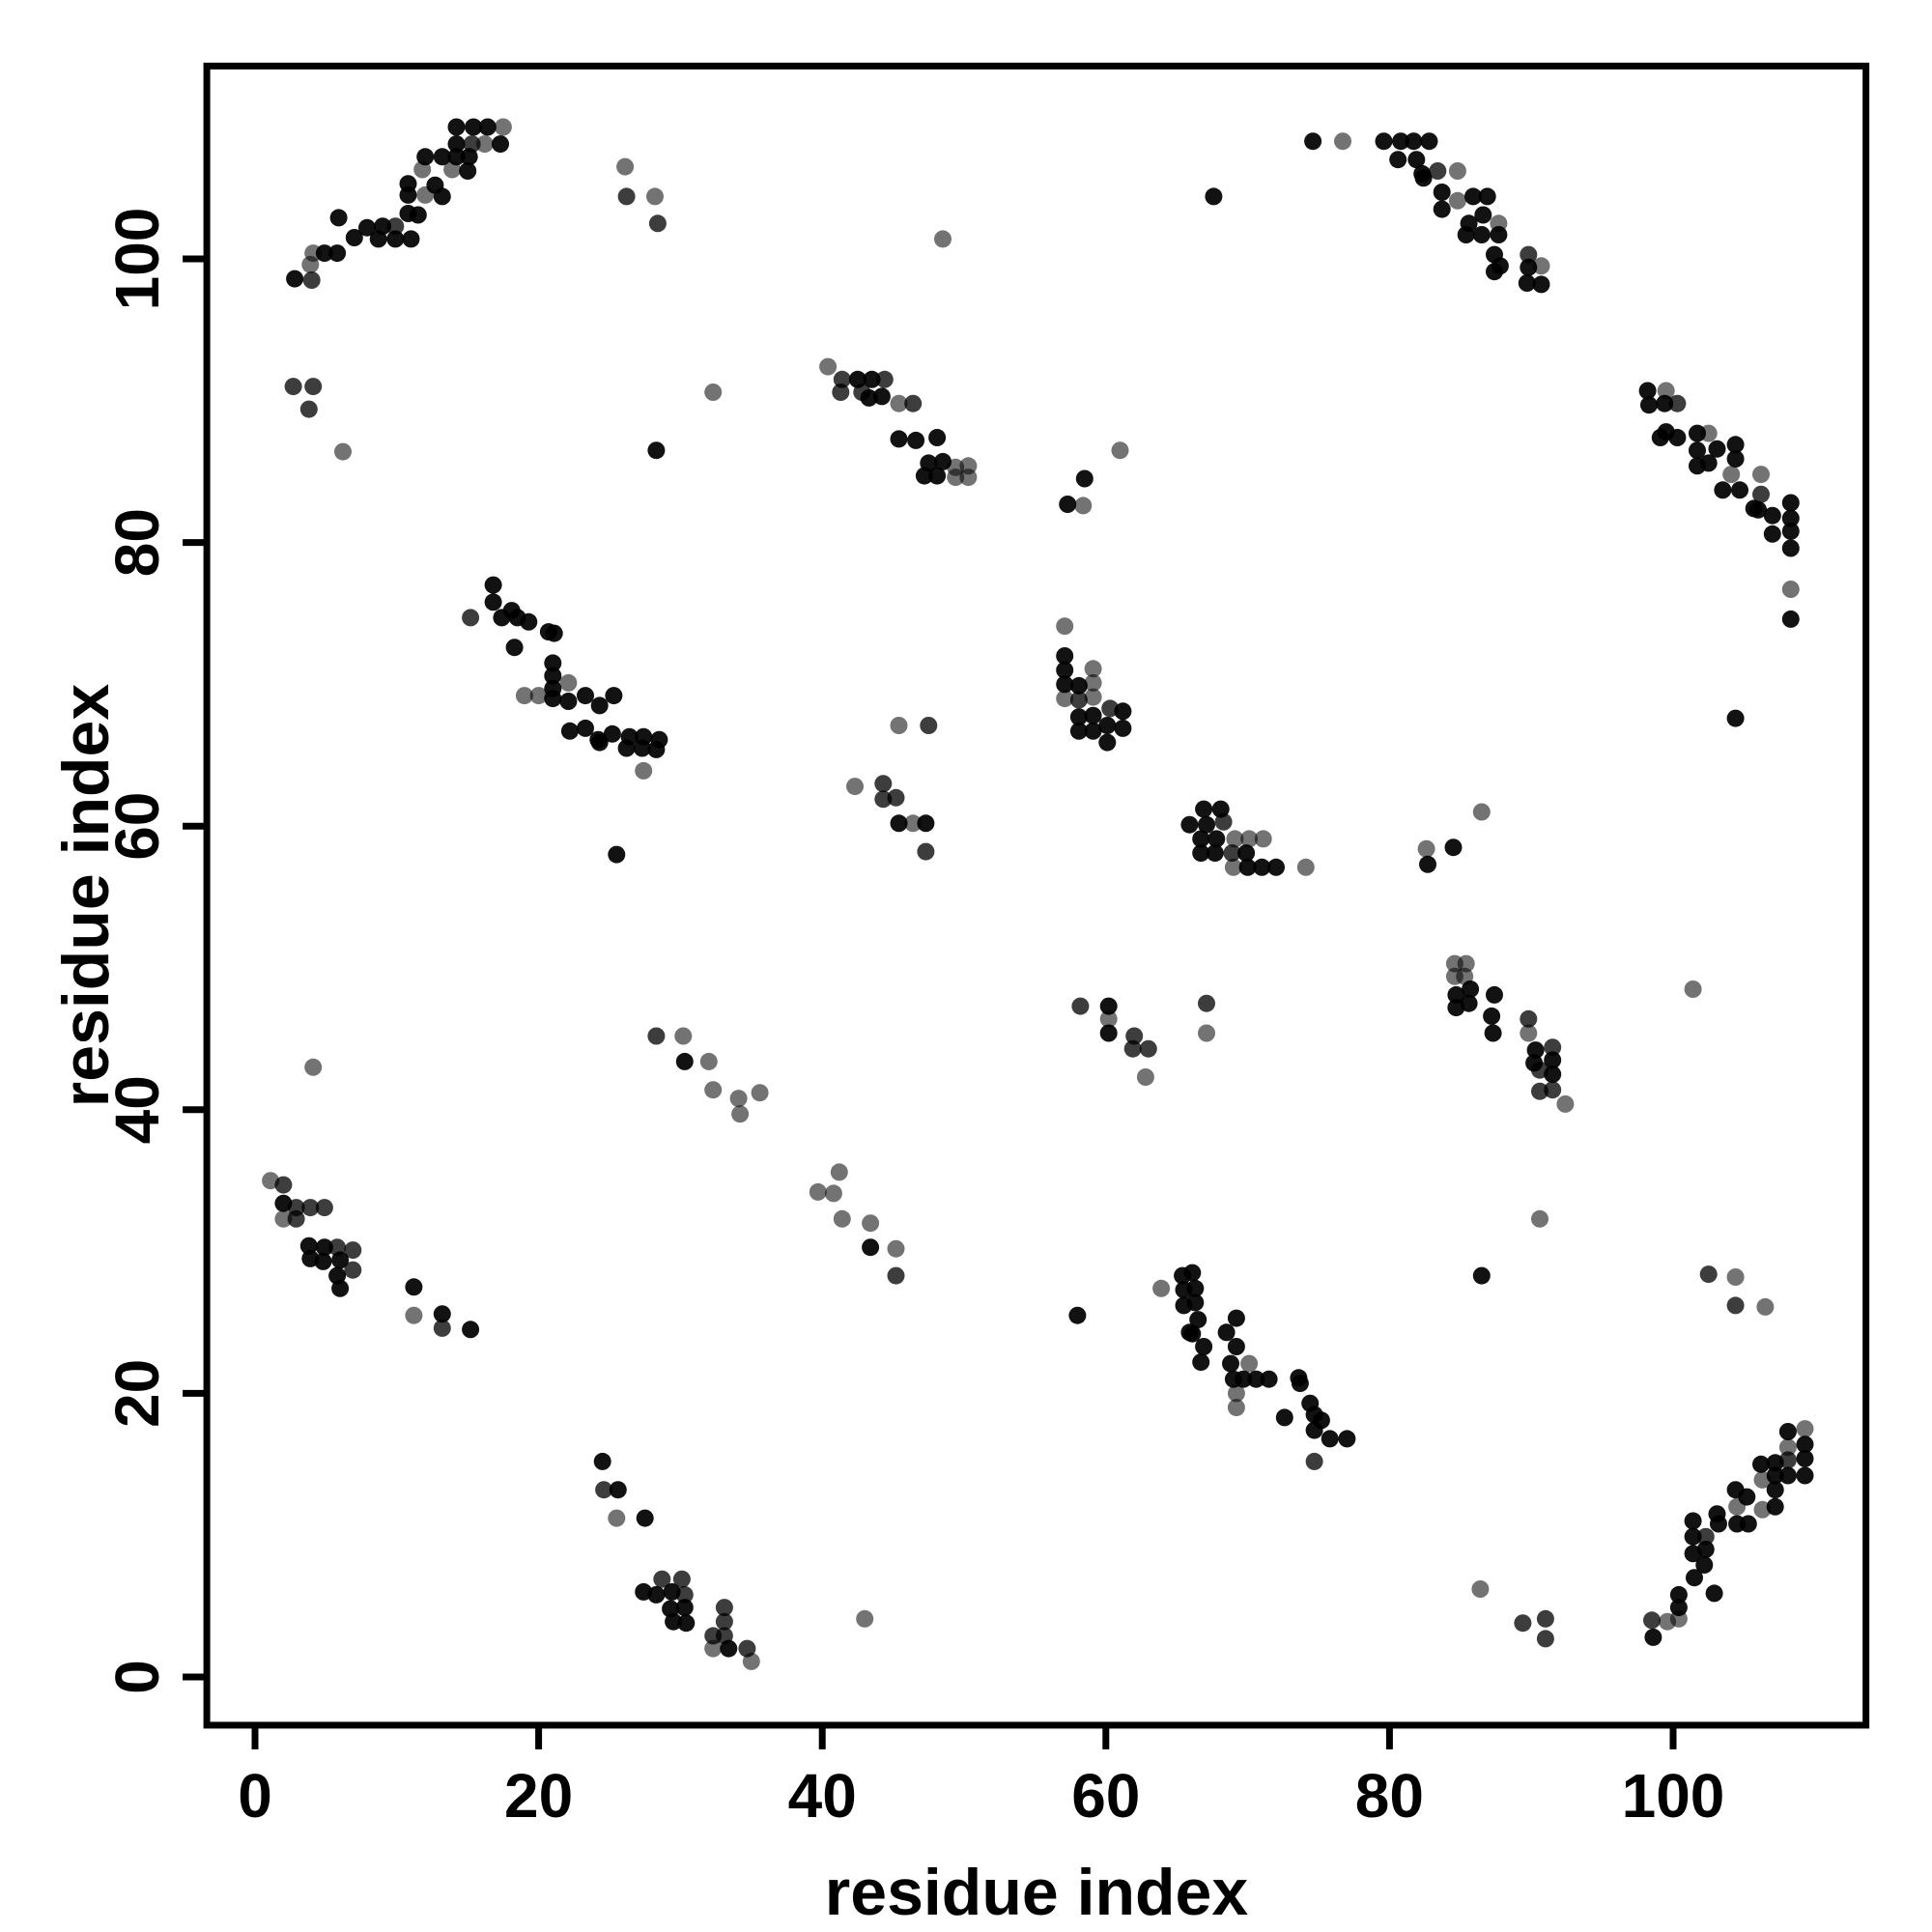  What do you see at coordinates (137, 542) in the screenshot?
I see `y-tick-label: 80` at bounding box center [137, 542].